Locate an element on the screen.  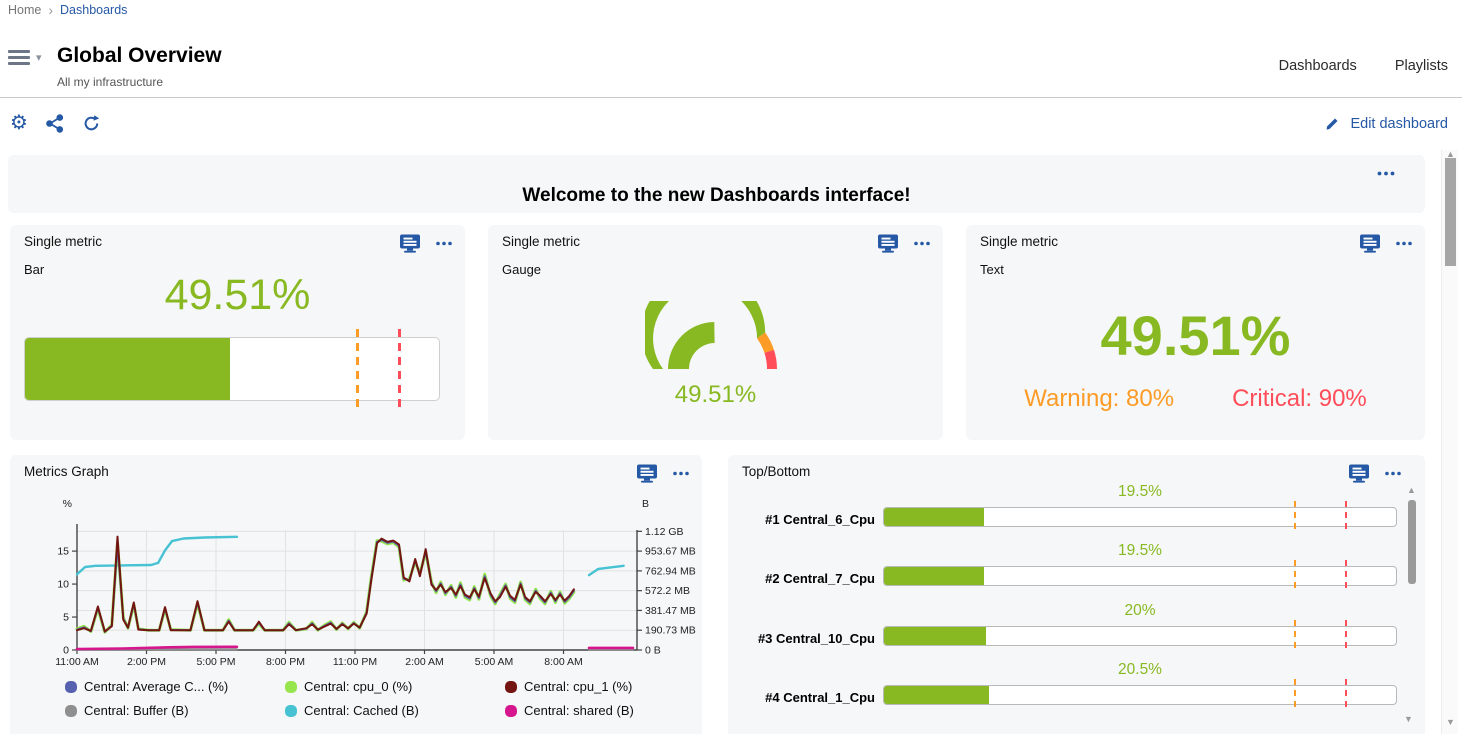
top-bottom-row: 20% #3 Central_10_Cpu is located at coordinates (1069, 628).